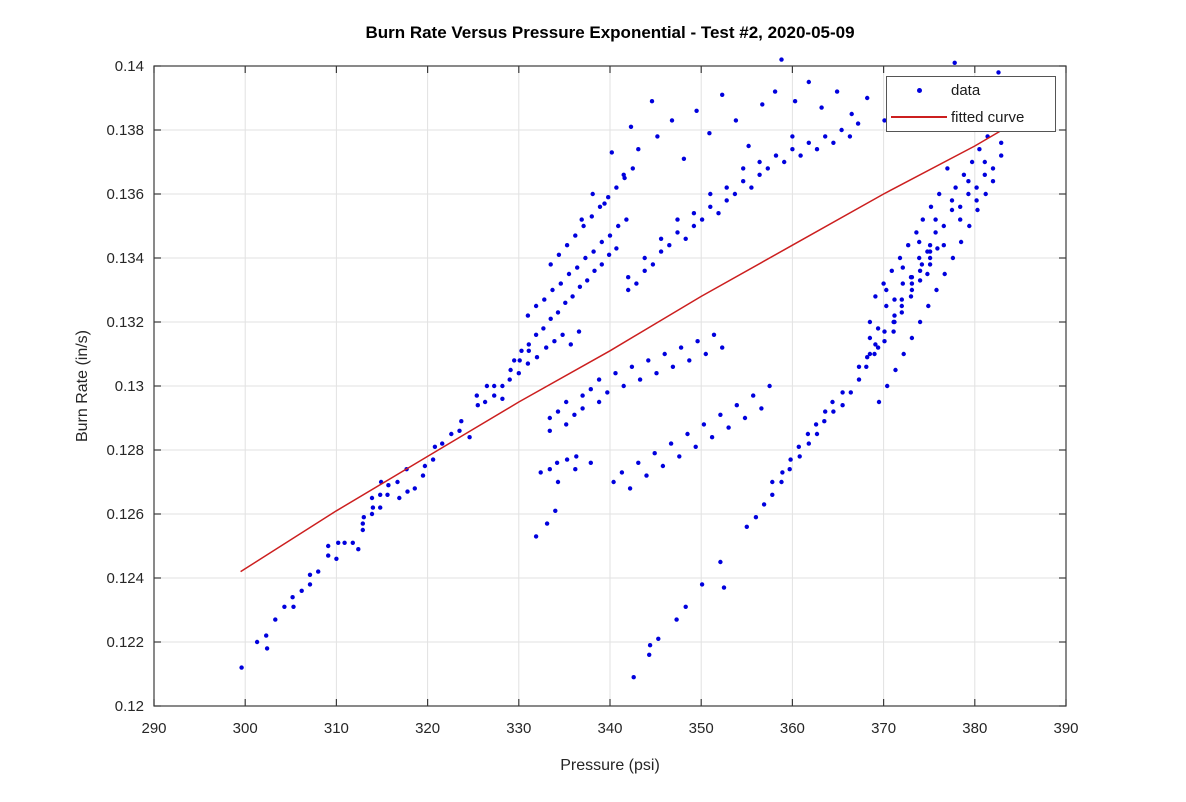  What do you see at coordinates (129, 706) in the screenshot?
I see `y-tick-label: 0.12` at bounding box center [129, 706].